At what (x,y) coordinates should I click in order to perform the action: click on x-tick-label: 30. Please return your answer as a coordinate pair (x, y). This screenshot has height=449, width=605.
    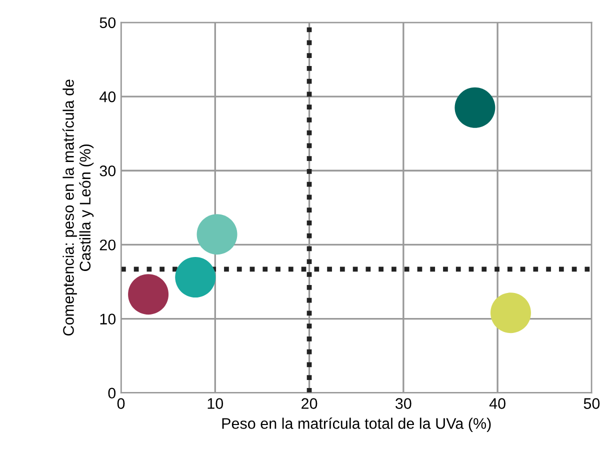
    Looking at the image, I should click on (404, 403).